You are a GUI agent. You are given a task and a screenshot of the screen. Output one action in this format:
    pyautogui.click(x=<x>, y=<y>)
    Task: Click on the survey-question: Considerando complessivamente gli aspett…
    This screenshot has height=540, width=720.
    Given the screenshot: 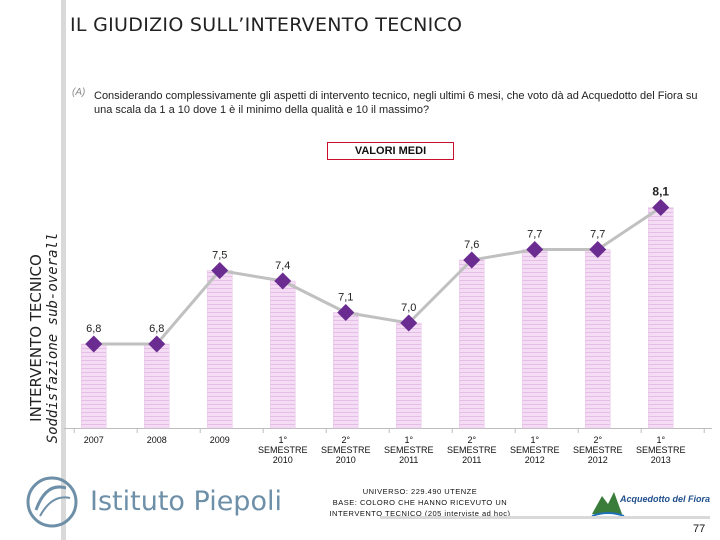 What is the action you would take?
    pyautogui.click(x=396, y=103)
    